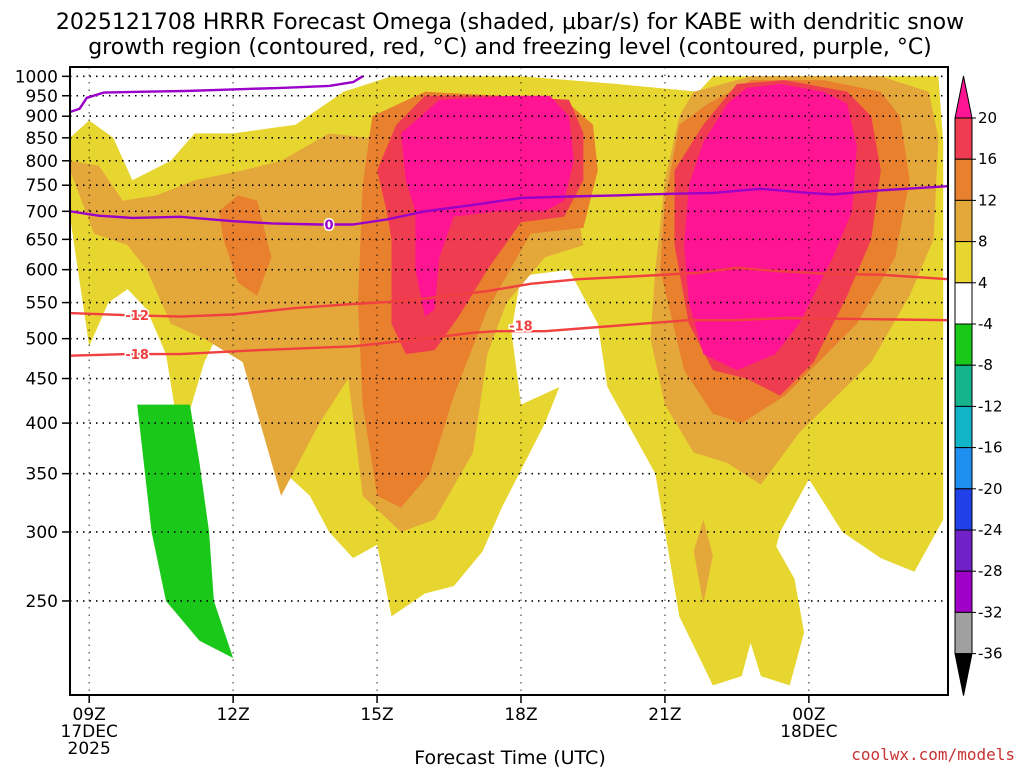  Describe the element at coordinates (664, 715) in the screenshot. I see `x-tick-label: 21Z` at that location.